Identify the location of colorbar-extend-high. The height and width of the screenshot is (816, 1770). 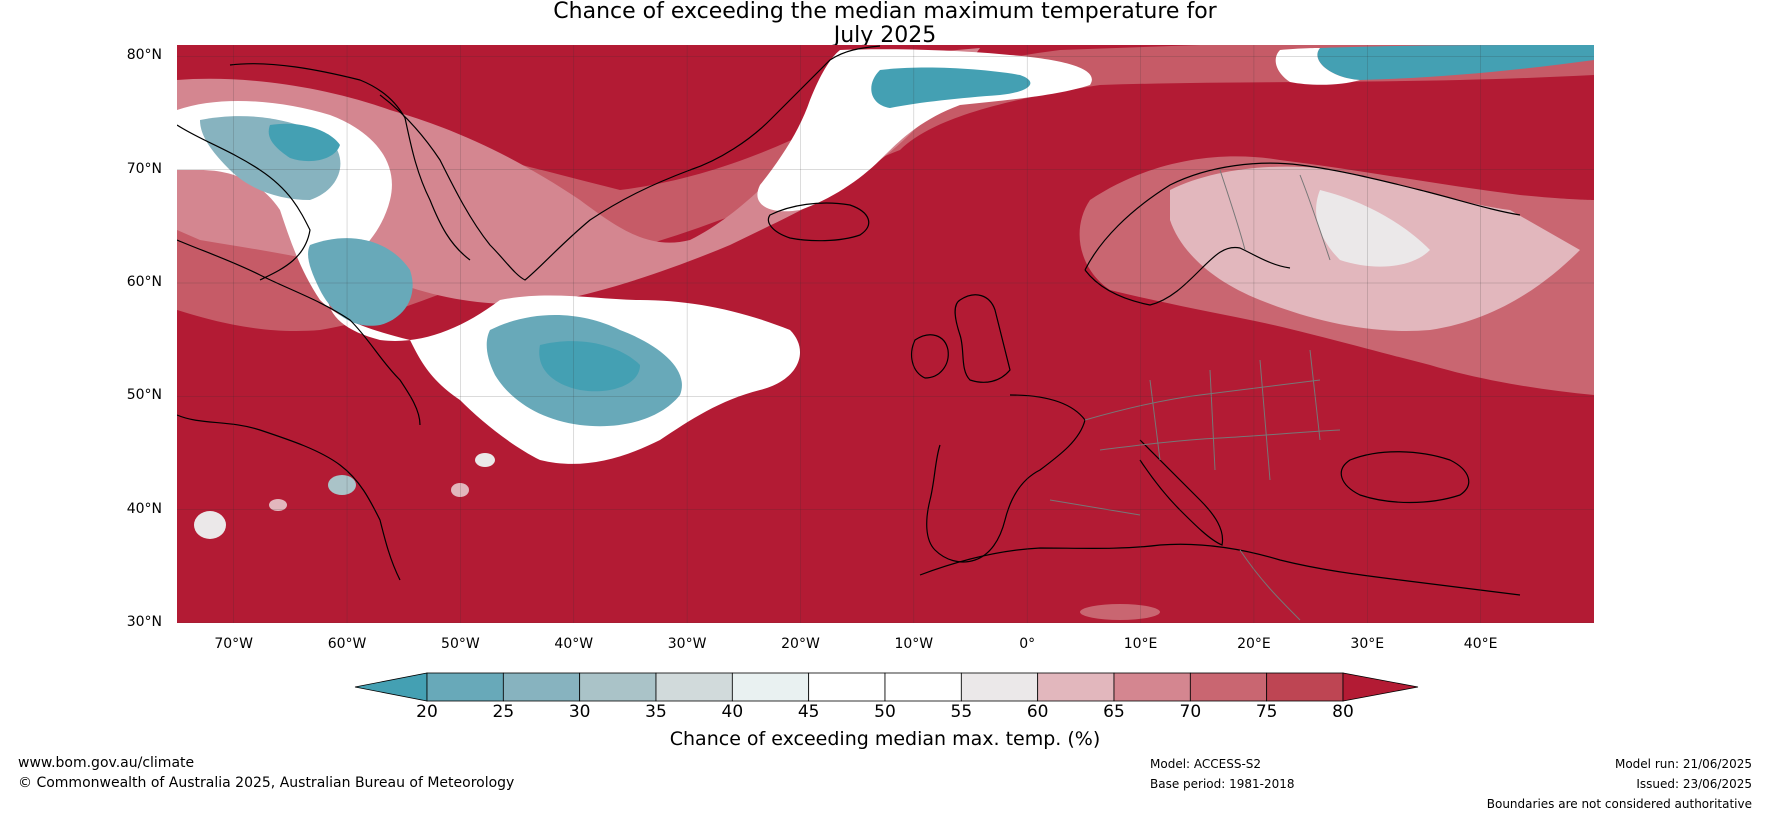
(1380, 687).